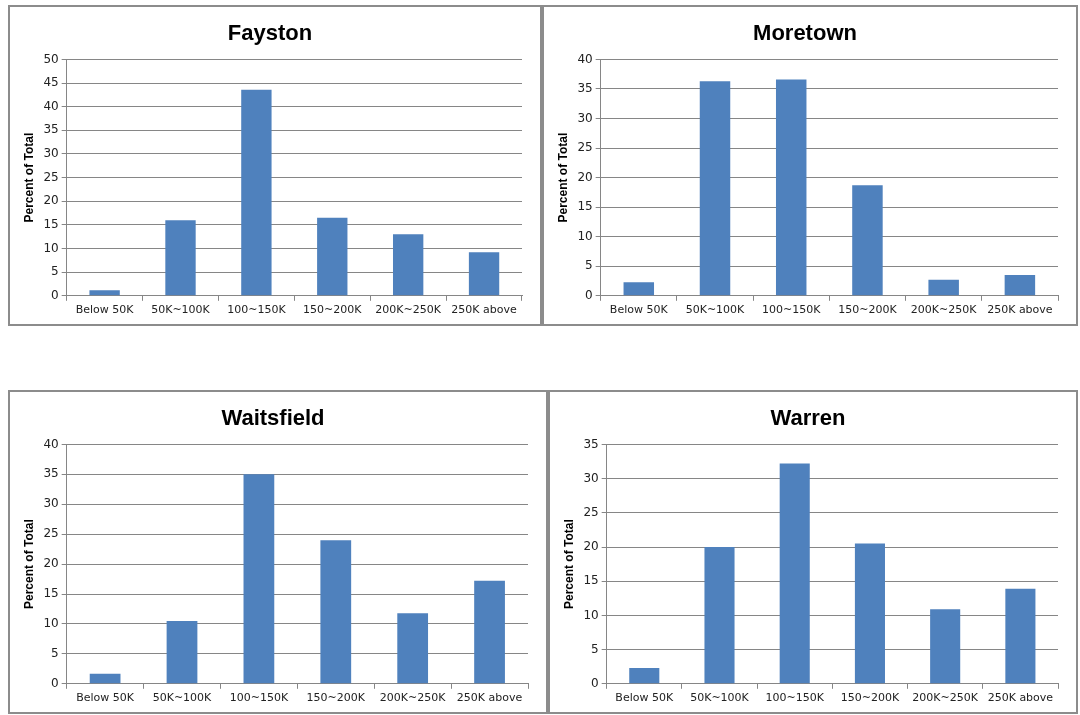  Describe the element at coordinates (273, 418) in the screenshot. I see `chart-title: Waitsfield` at that location.